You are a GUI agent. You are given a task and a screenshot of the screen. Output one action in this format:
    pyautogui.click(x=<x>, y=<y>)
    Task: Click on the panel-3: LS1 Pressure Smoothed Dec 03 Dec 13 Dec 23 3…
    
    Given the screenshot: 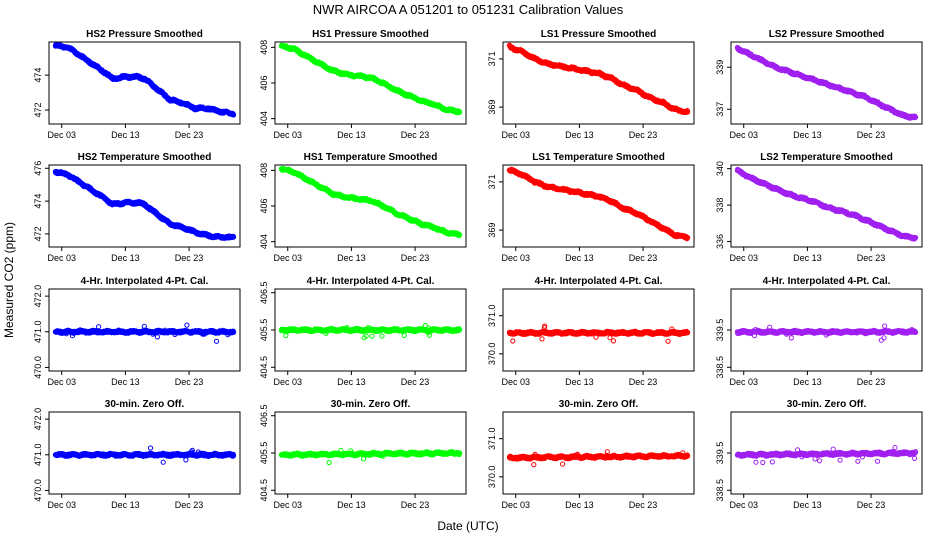 What is the action you would take?
    pyautogui.click(x=591, y=84)
    